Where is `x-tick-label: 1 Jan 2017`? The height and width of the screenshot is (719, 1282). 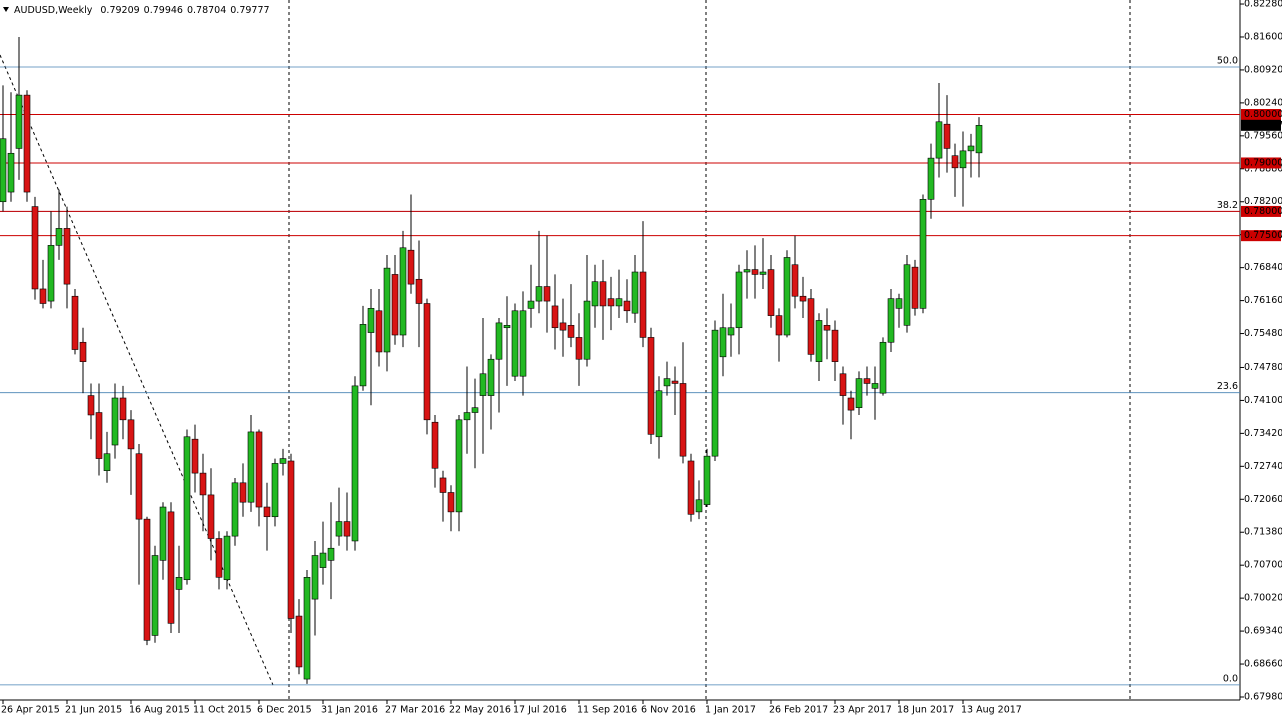 x-tick-label: 1 Jan 2017 is located at coordinates (730, 710).